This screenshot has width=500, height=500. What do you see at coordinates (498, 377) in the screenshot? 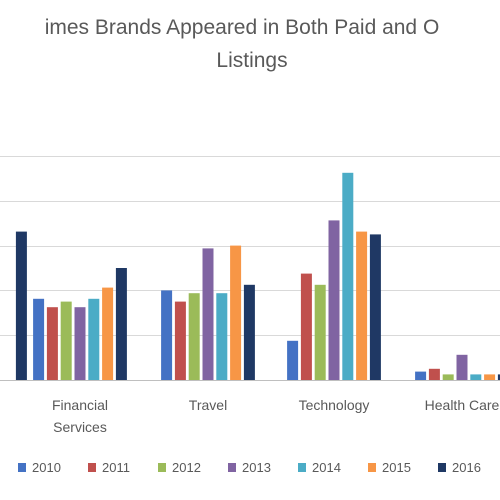
I see `bar-2016-health-care` at bounding box center [498, 377].